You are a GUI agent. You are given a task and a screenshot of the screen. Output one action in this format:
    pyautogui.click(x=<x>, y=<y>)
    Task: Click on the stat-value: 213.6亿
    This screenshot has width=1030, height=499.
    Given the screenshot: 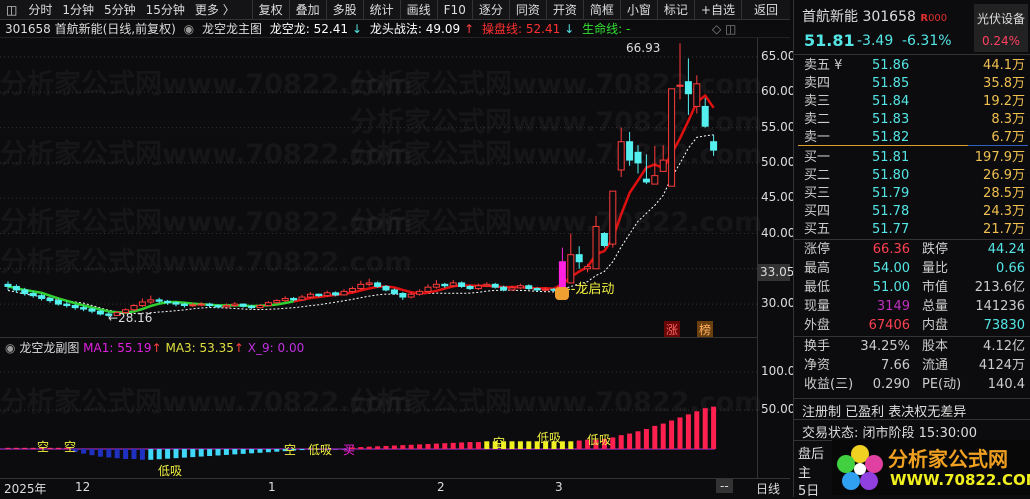 What is the action you would take?
    pyautogui.click(x=999, y=287)
    